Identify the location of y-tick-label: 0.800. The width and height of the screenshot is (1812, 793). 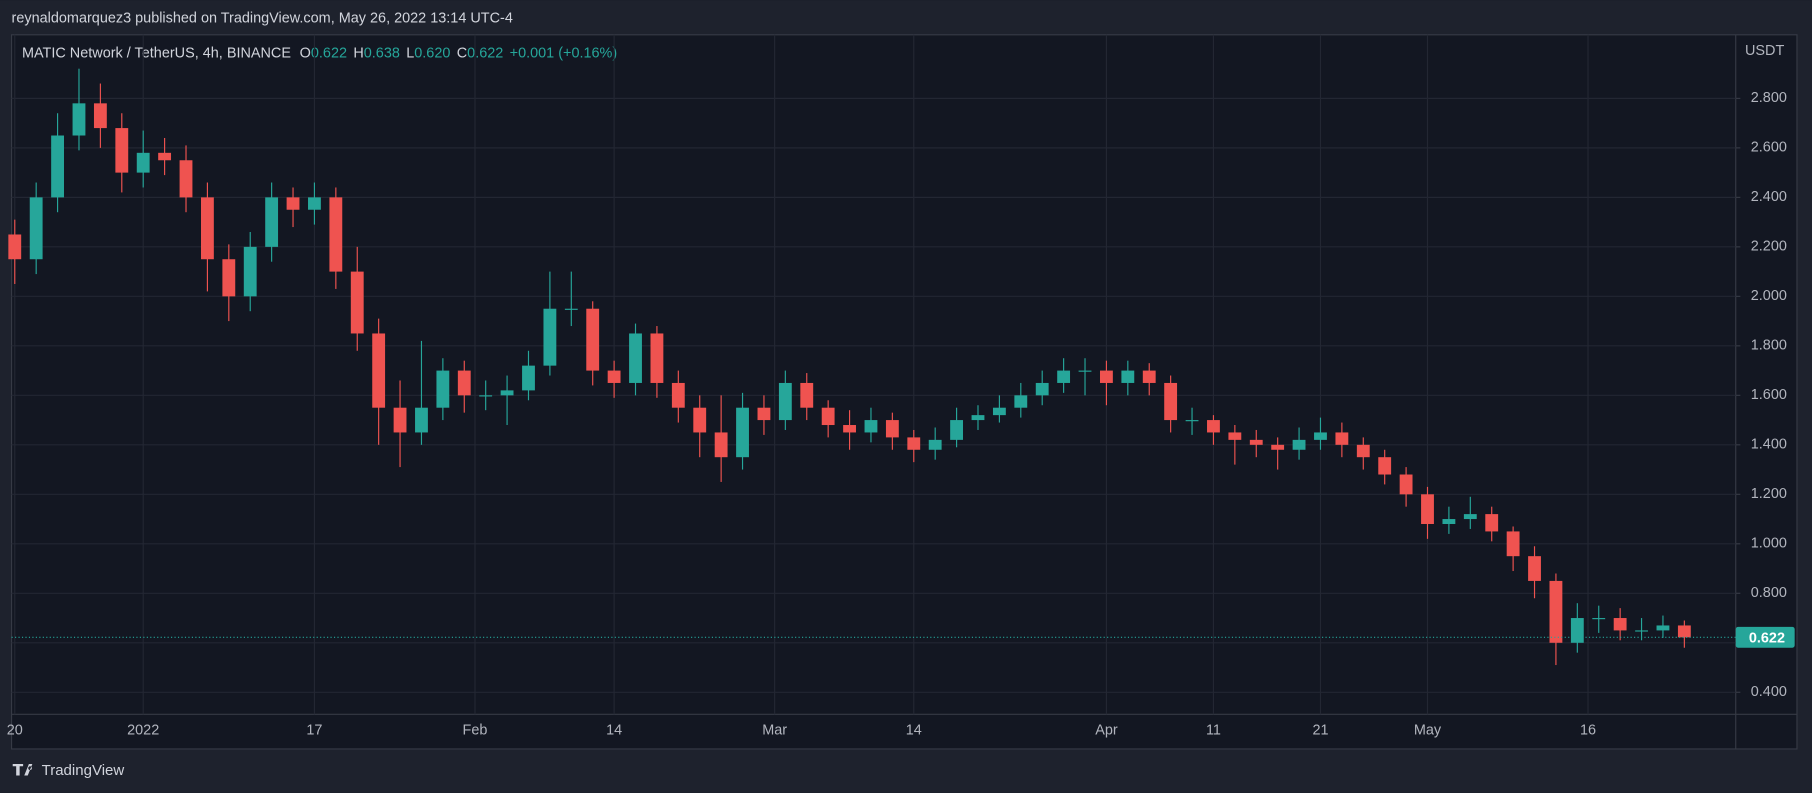
(1769, 593).